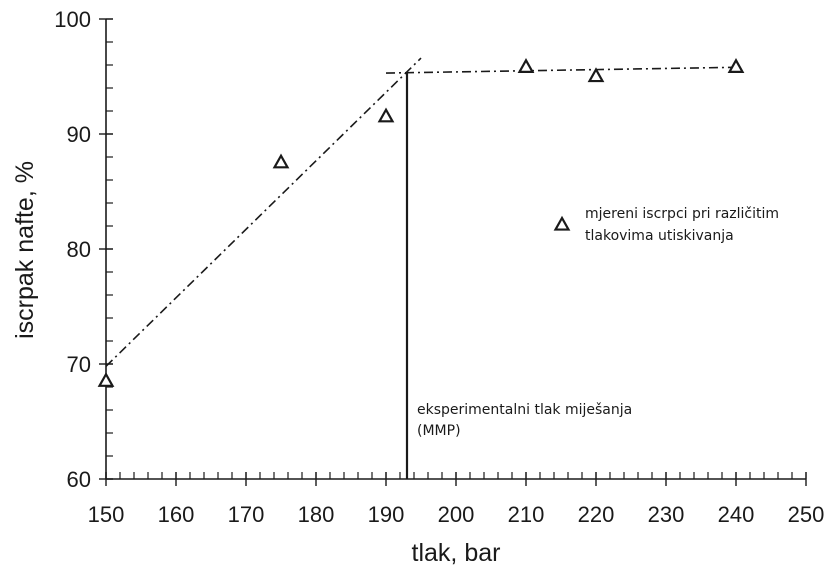  Describe the element at coordinates (562, 223) in the screenshot. I see `legend-marker` at that location.